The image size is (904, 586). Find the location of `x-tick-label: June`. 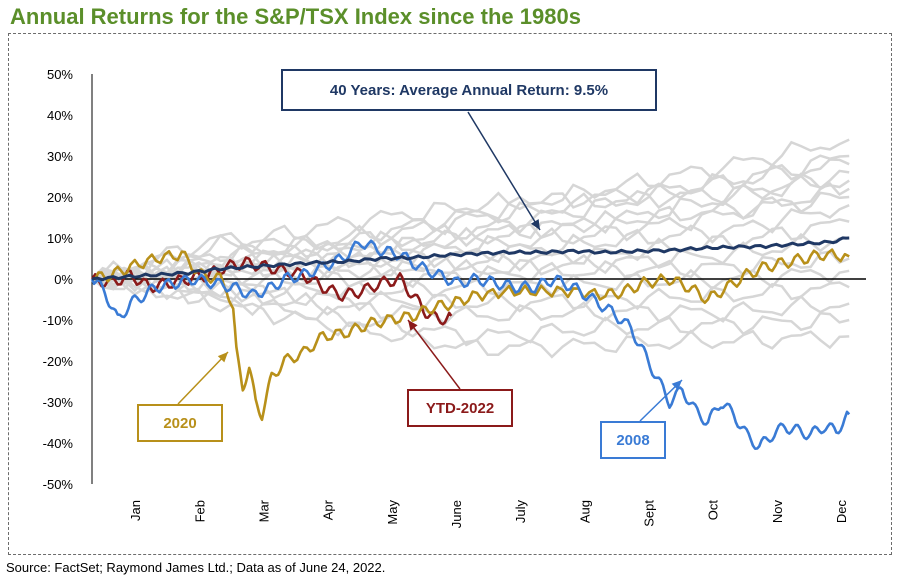

x-tick-label: June is located at coordinates (456, 514).